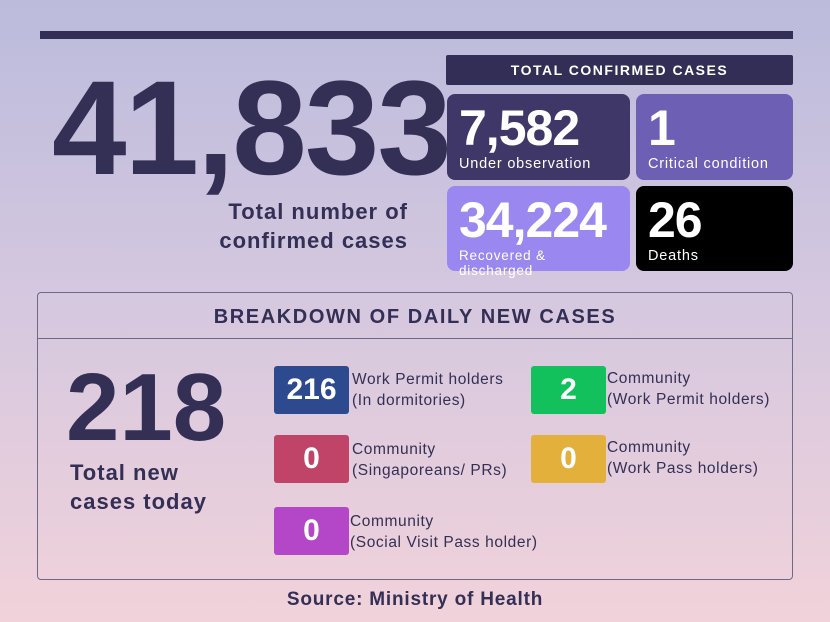  I want to click on new-cases-label: Total new cases today, so click(138, 487).